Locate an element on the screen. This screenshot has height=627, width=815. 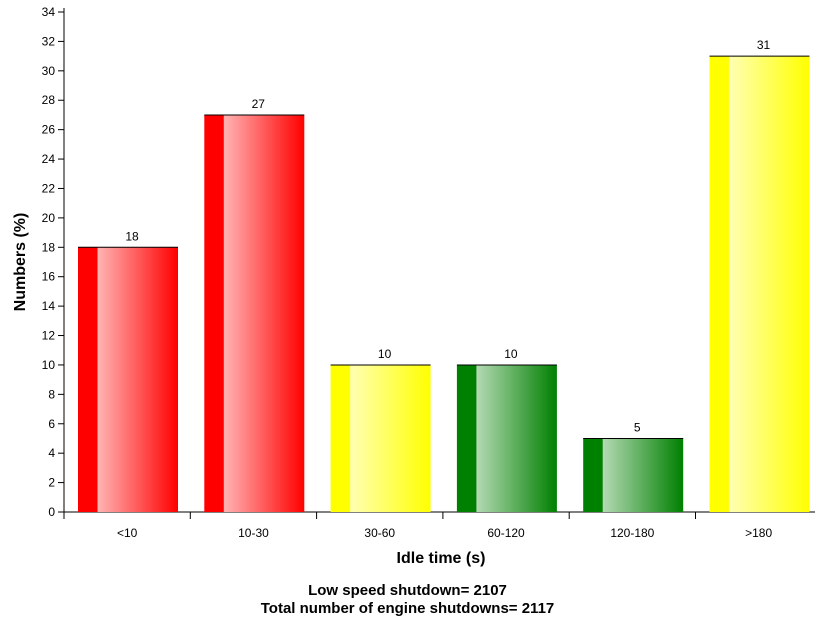
y-tick-label: 12 is located at coordinates (49, 336).